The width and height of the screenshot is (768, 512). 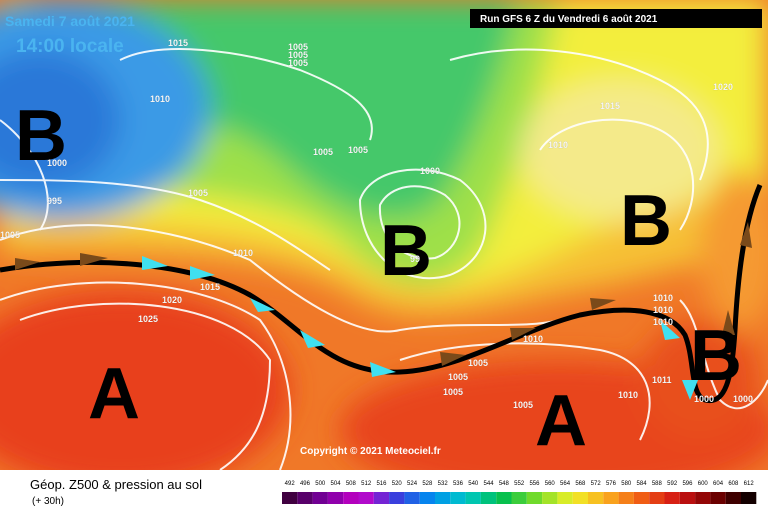 What do you see at coordinates (703, 484) in the screenshot?
I see `scale-label: 600` at bounding box center [703, 484].